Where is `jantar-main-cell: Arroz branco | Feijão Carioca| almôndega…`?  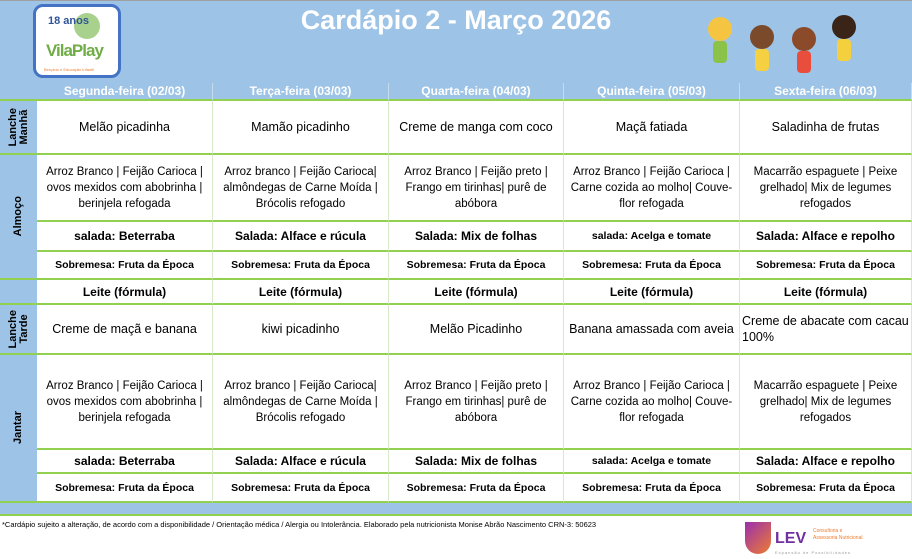
jantar-main-cell: Arroz branco | Feijão Carioca| almôndega… is located at coordinates (301, 402).